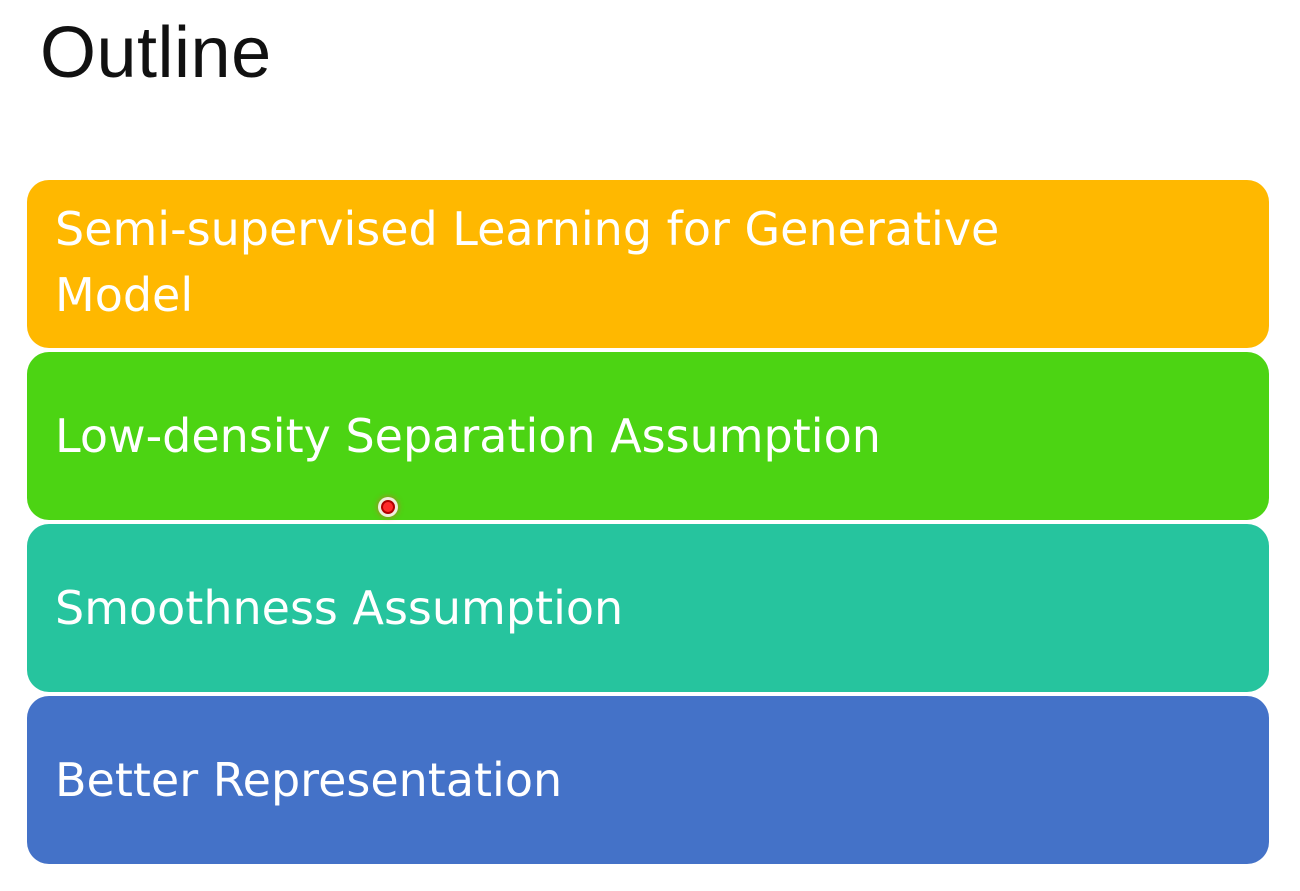 The height and width of the screenshot is (891, 1300). What do you see at coordinates (468, 436) in the screenshot?
I see `outline-item-label: Low-density Separation Assumption` at bounding box center [468, 436].